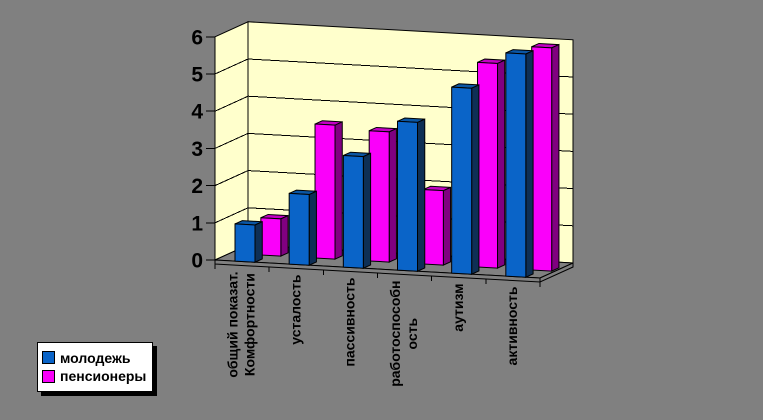 Image resolution: width=763 pixels, height=420 pixels. What do you see at coordinates (245, 243) in the screenshot?
I see `bar-s1-c1` at bounding box center [245, 243].